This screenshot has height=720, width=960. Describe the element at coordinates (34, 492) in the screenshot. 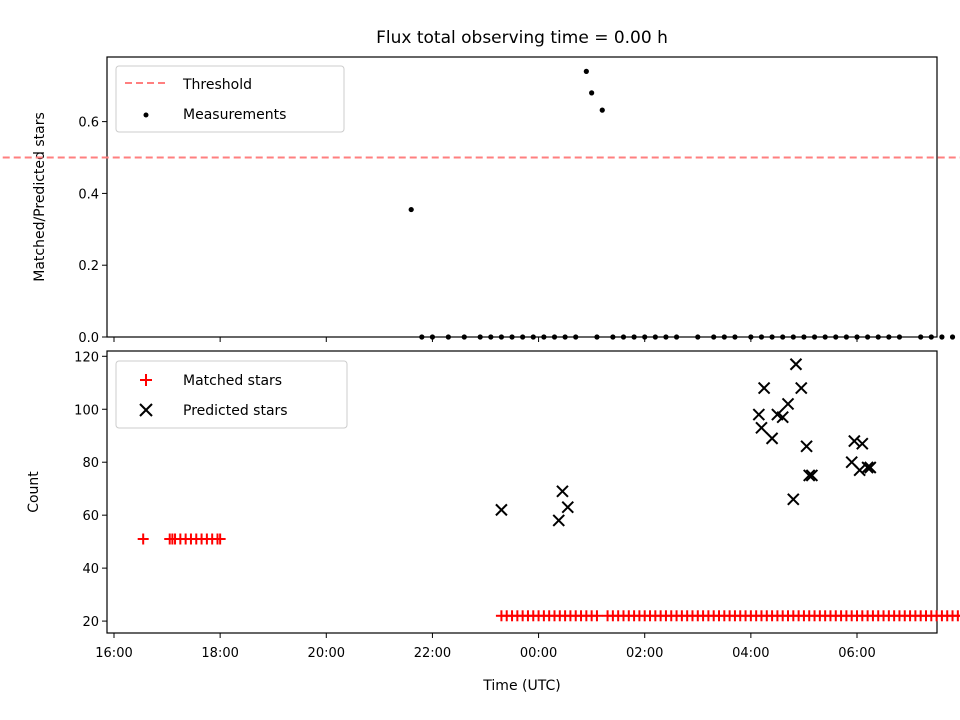

I see `bottom-y-axis-label: Count` at that location.